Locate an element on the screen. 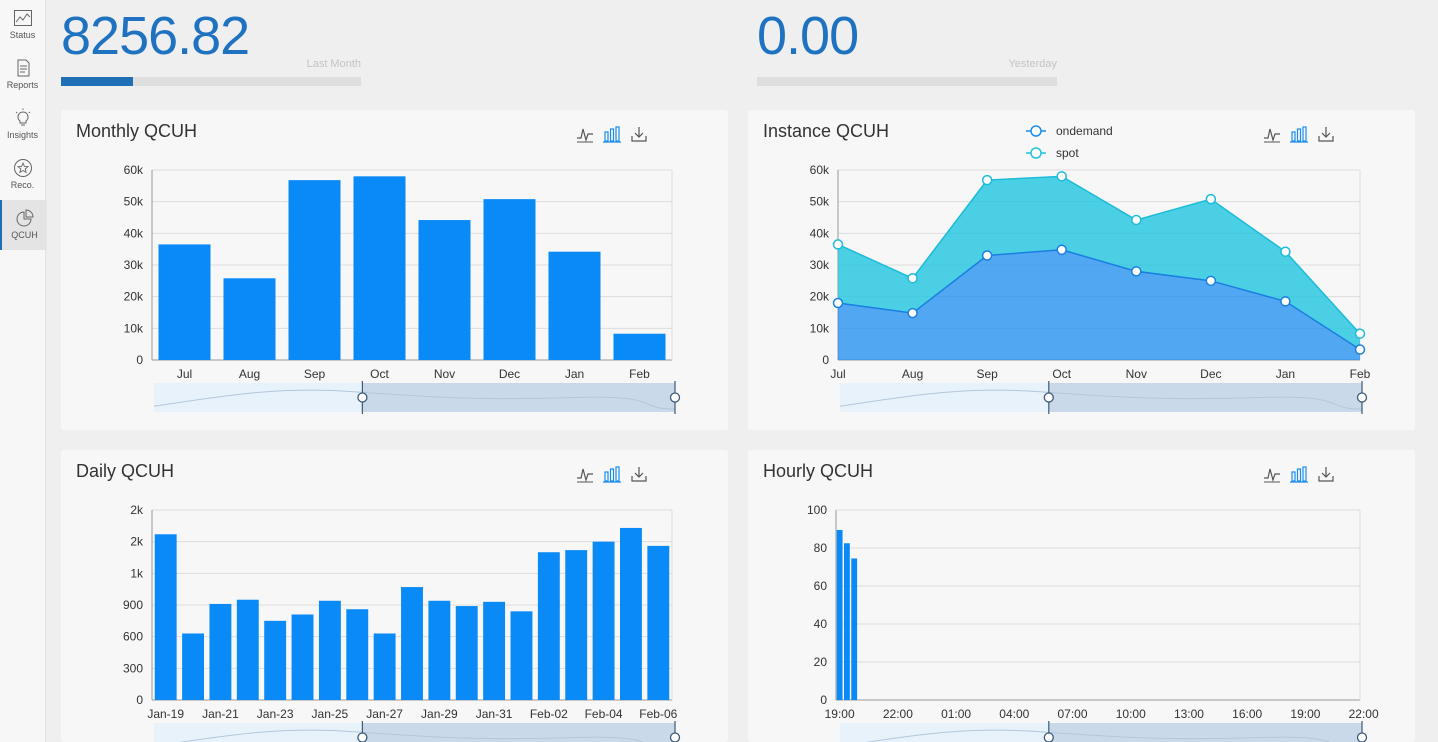 This screenshot has height=742, width=1438. sidebar-item-insights: Insights is located at coordinates (22, 125).